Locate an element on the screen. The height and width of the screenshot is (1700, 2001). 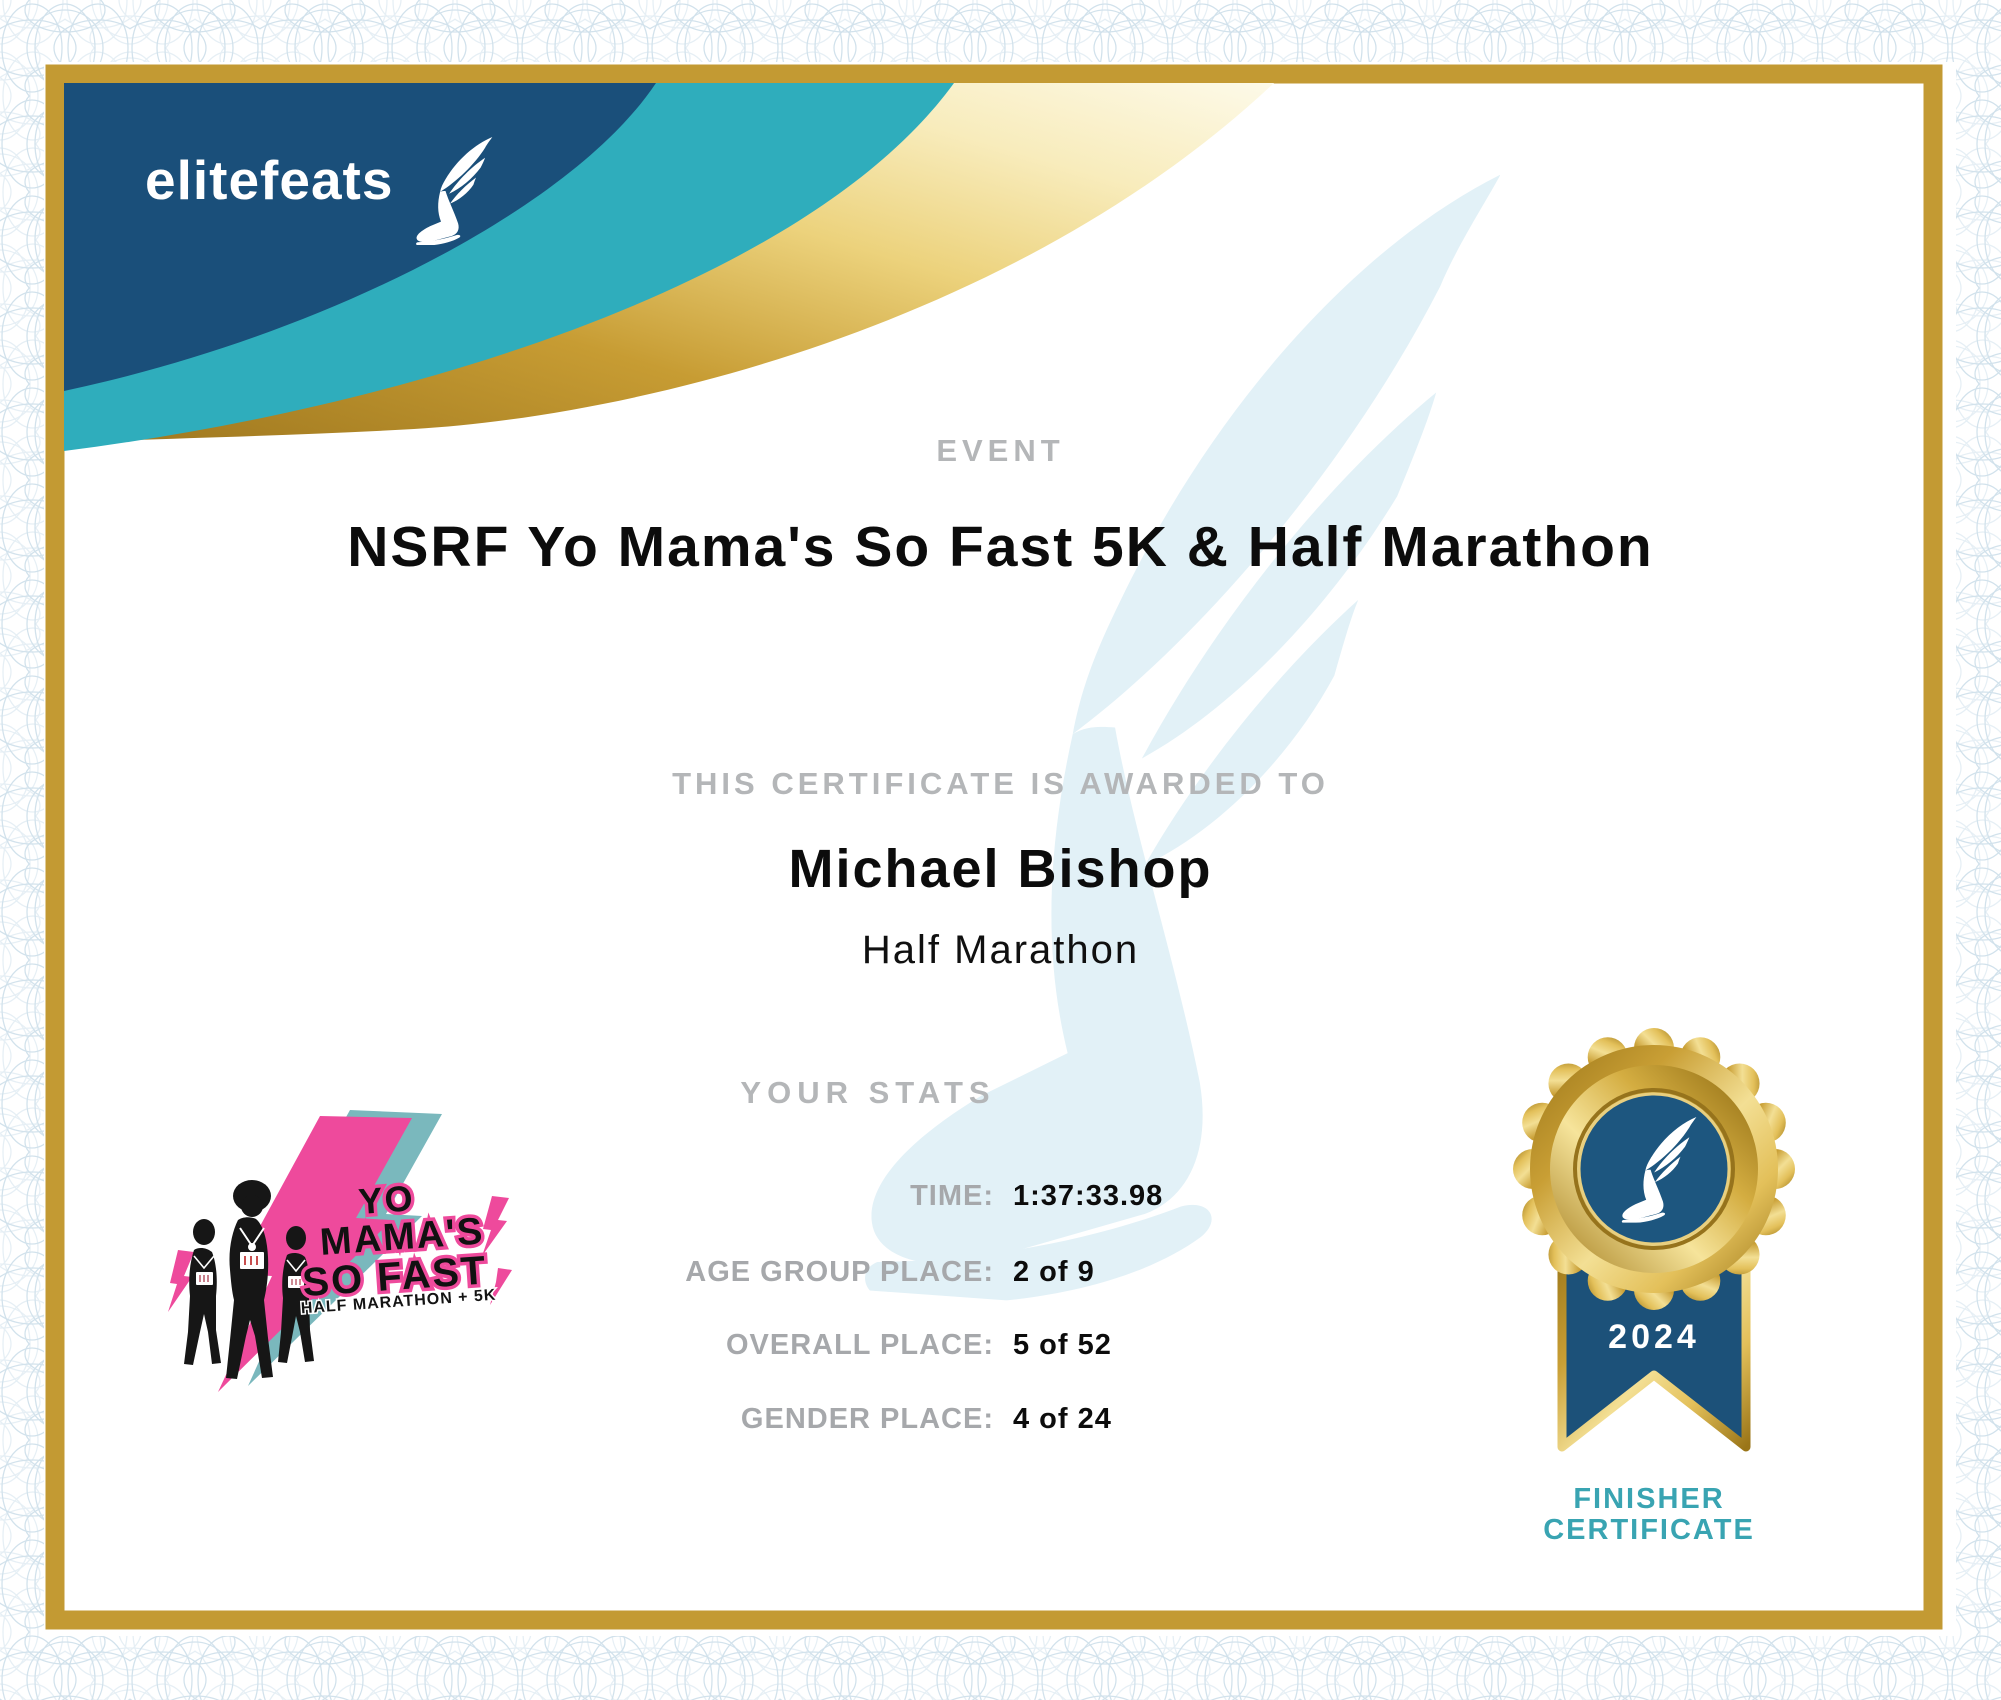
medal-year: 2024 is located at coordinates (1654, 1337).